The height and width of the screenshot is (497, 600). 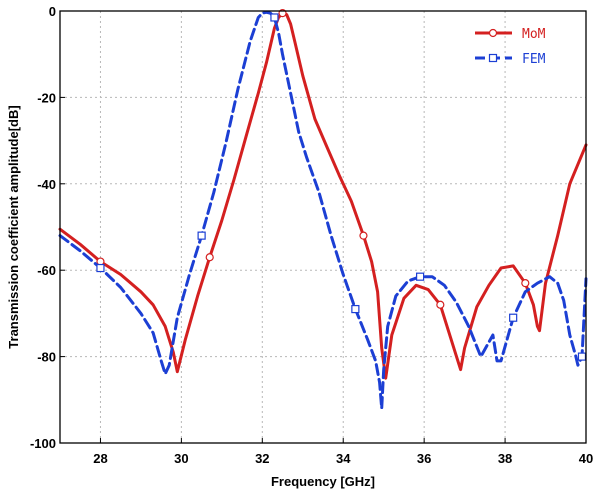 What do you see at coordinates (493, 33) in the screenshot?
I see `legend-marker-mom` at bounding box center [493, 33].